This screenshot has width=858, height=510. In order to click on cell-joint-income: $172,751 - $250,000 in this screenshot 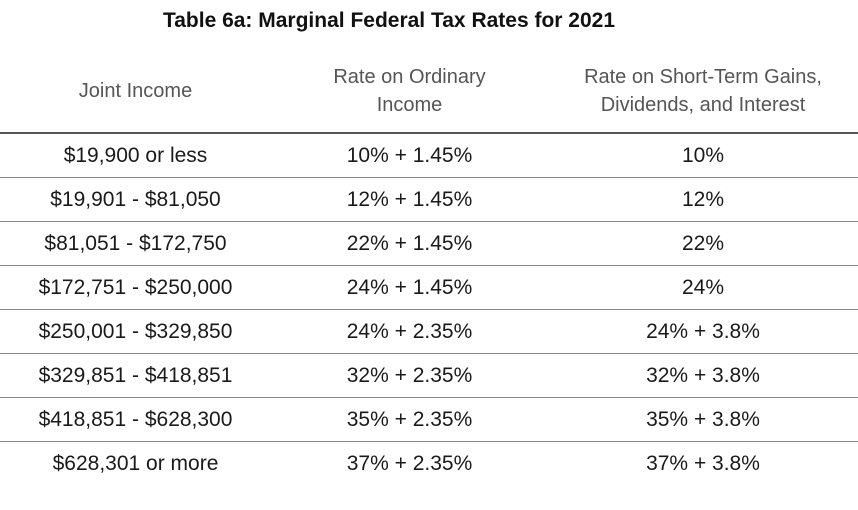, I will do `click(135, 287)`.